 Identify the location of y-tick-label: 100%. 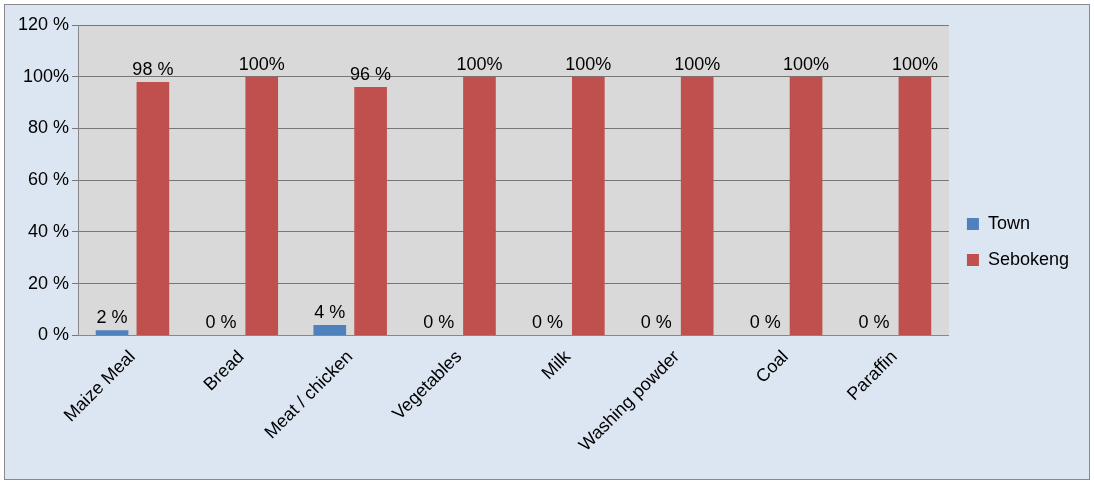
(46, 75).